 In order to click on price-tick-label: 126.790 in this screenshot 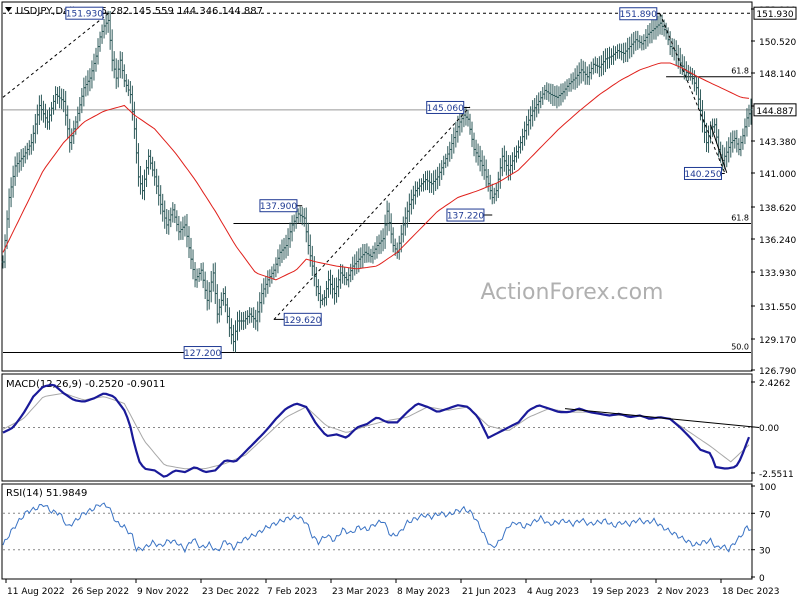, I will do `click(777, 372)`.